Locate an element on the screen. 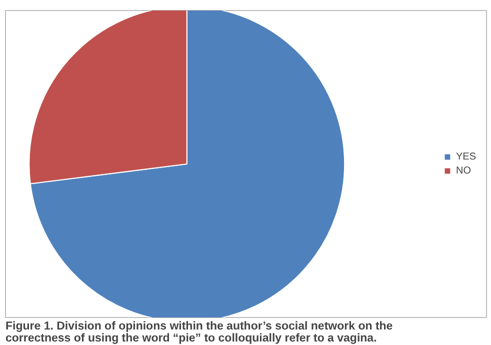 This screenshot has width=491, height=345. legend-label: YES is located at coordinates (466, 156).